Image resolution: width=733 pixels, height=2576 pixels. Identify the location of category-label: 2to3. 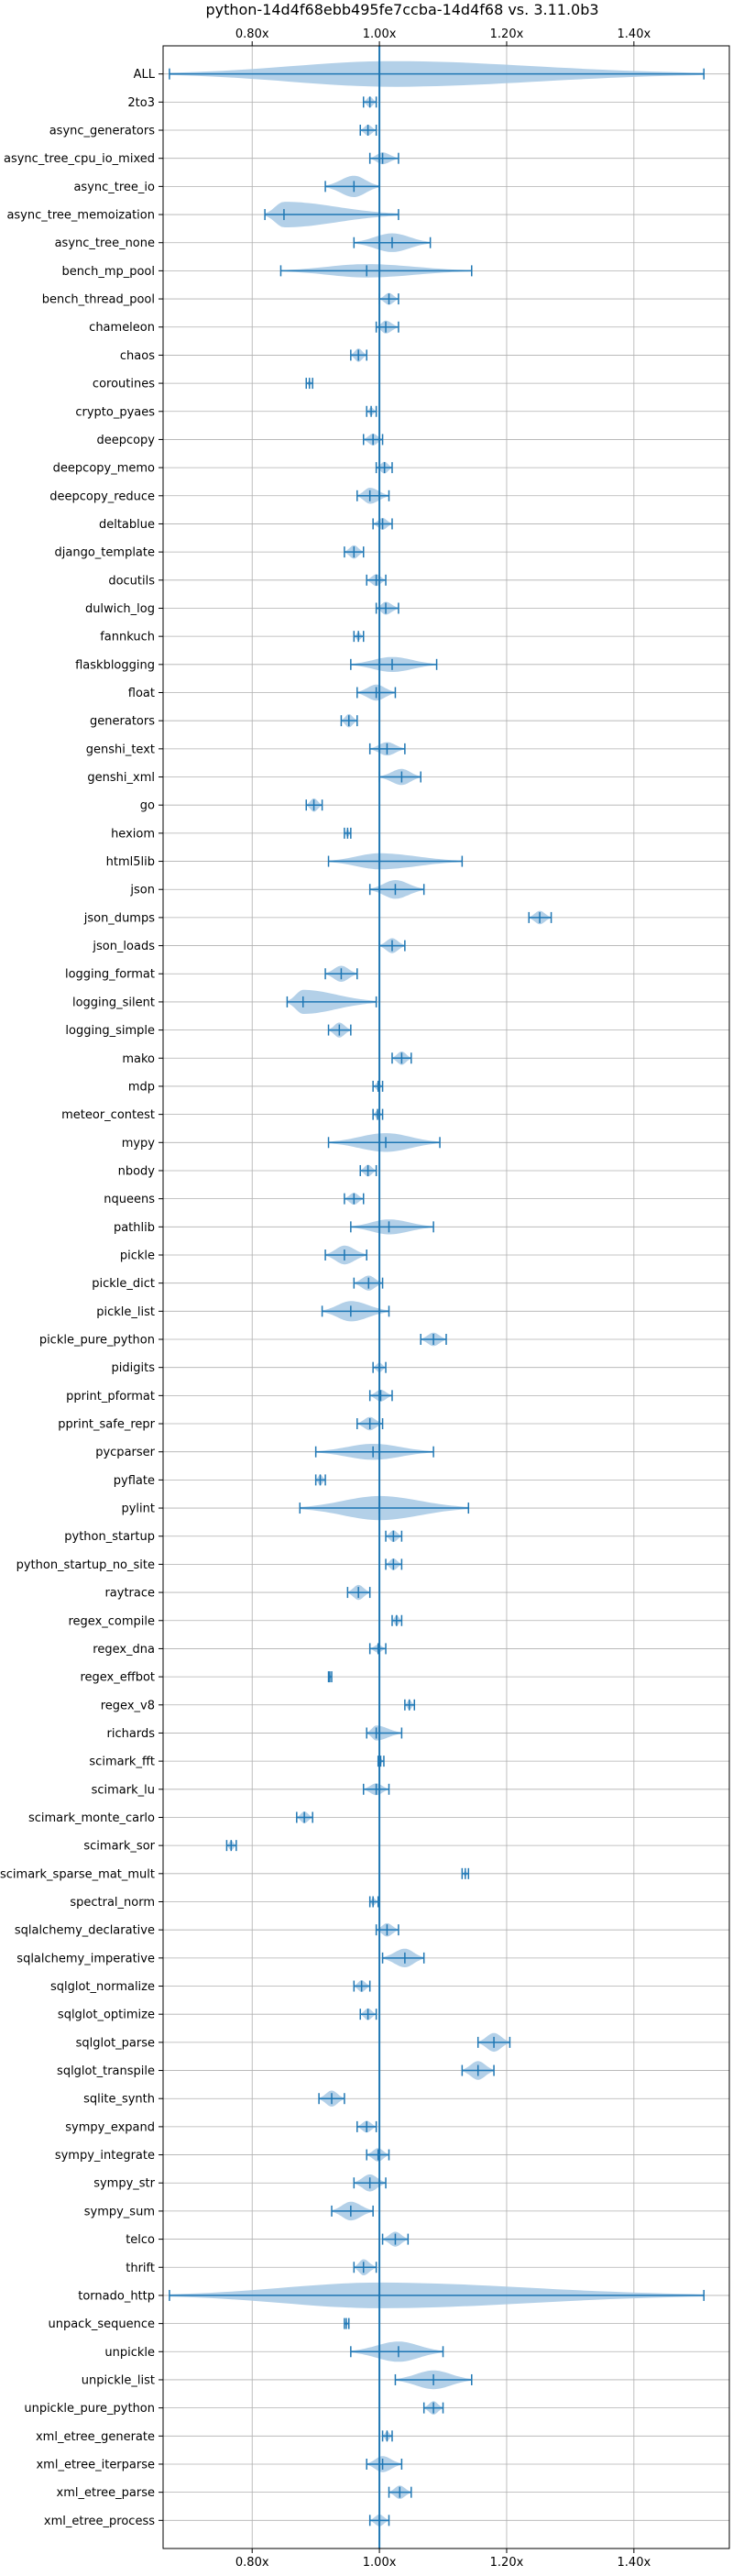
(141, 103).